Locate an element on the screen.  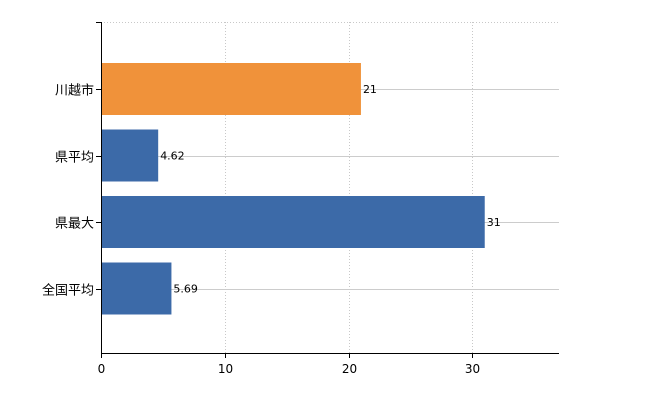
category-label-1: 県平均 is located at coordinates (74, 158).